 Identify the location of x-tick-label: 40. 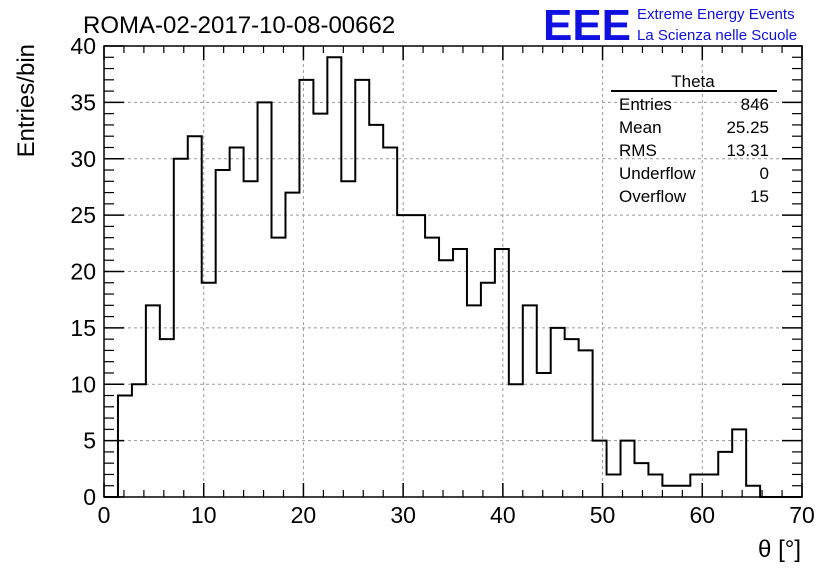
(503, 515).